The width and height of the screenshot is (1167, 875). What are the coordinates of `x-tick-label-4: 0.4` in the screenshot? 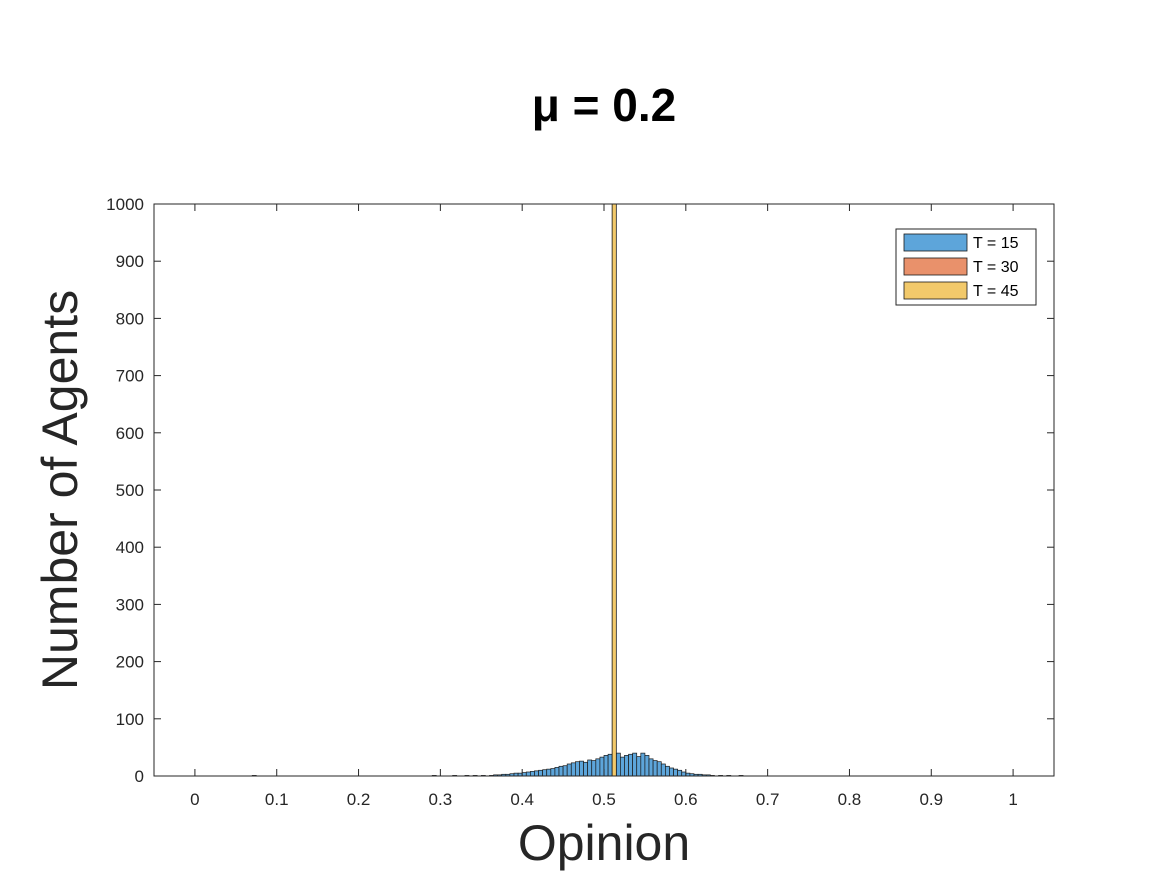 It's located at (522, 799).